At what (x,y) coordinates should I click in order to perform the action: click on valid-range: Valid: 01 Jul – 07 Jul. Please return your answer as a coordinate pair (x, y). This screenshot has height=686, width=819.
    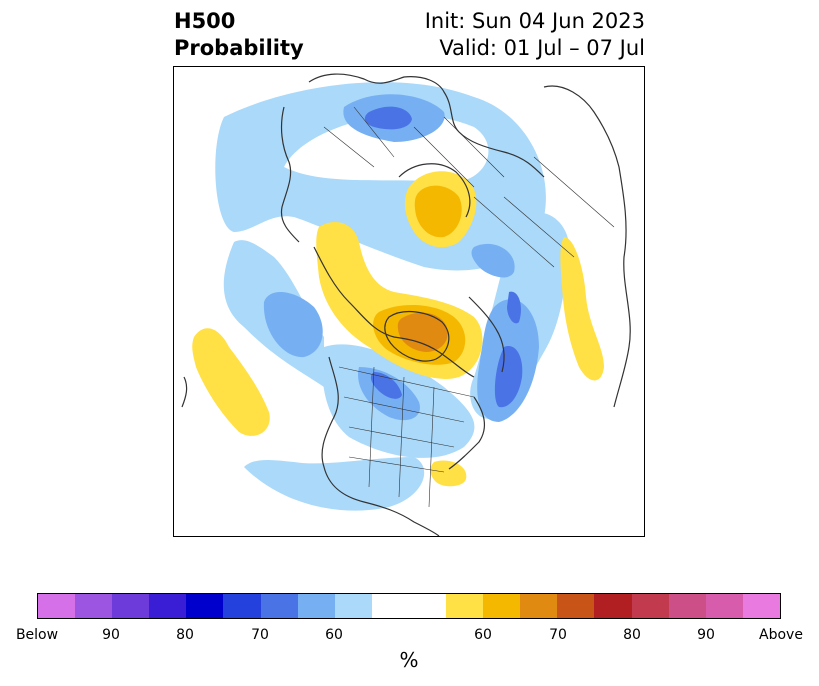
    Looking at the image, I should click on (542, 48).